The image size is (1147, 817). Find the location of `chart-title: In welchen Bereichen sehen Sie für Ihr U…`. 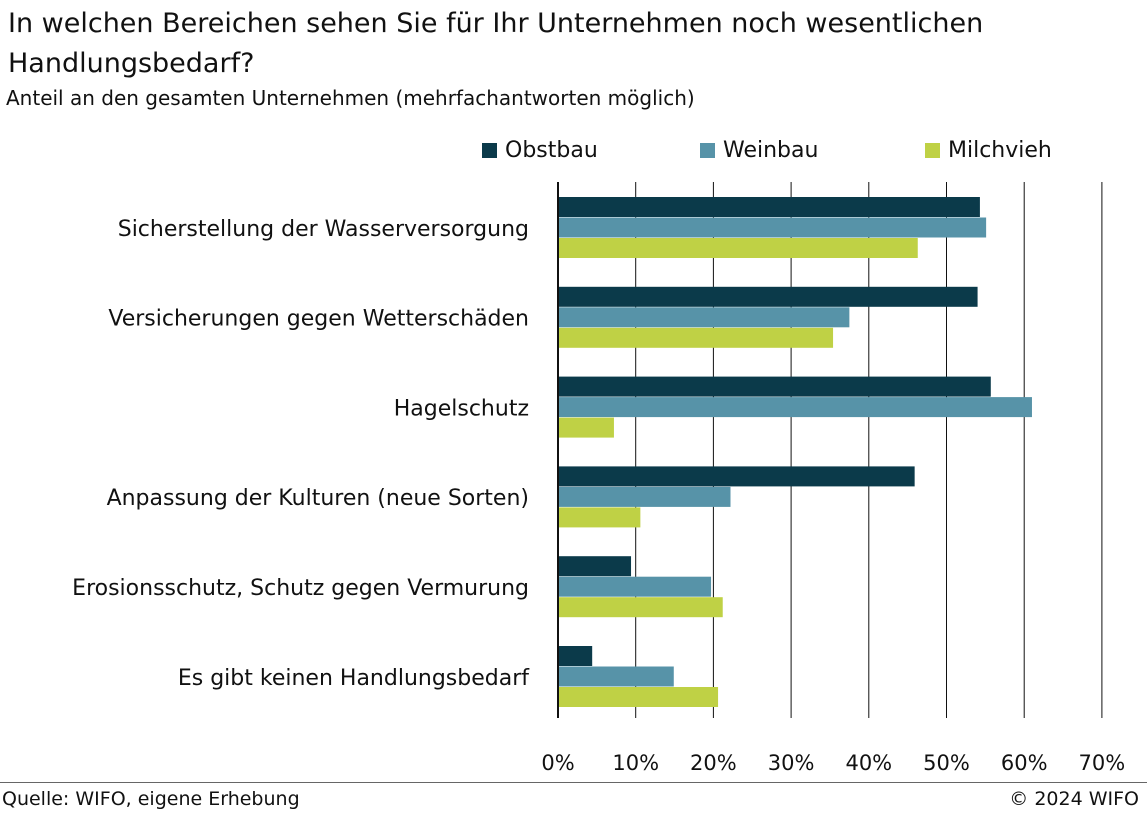

chart-title: In welchen Bereichen sehen Sie für Ihr U… is located at coordinates (496, 43).